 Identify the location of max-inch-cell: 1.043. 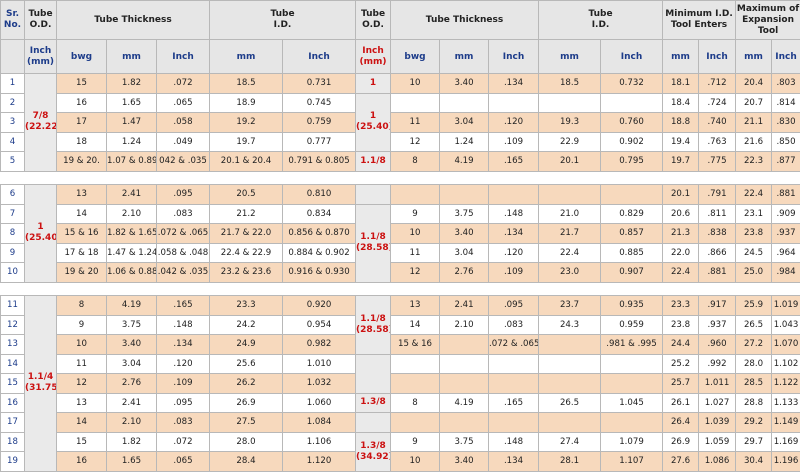
(785, 324).